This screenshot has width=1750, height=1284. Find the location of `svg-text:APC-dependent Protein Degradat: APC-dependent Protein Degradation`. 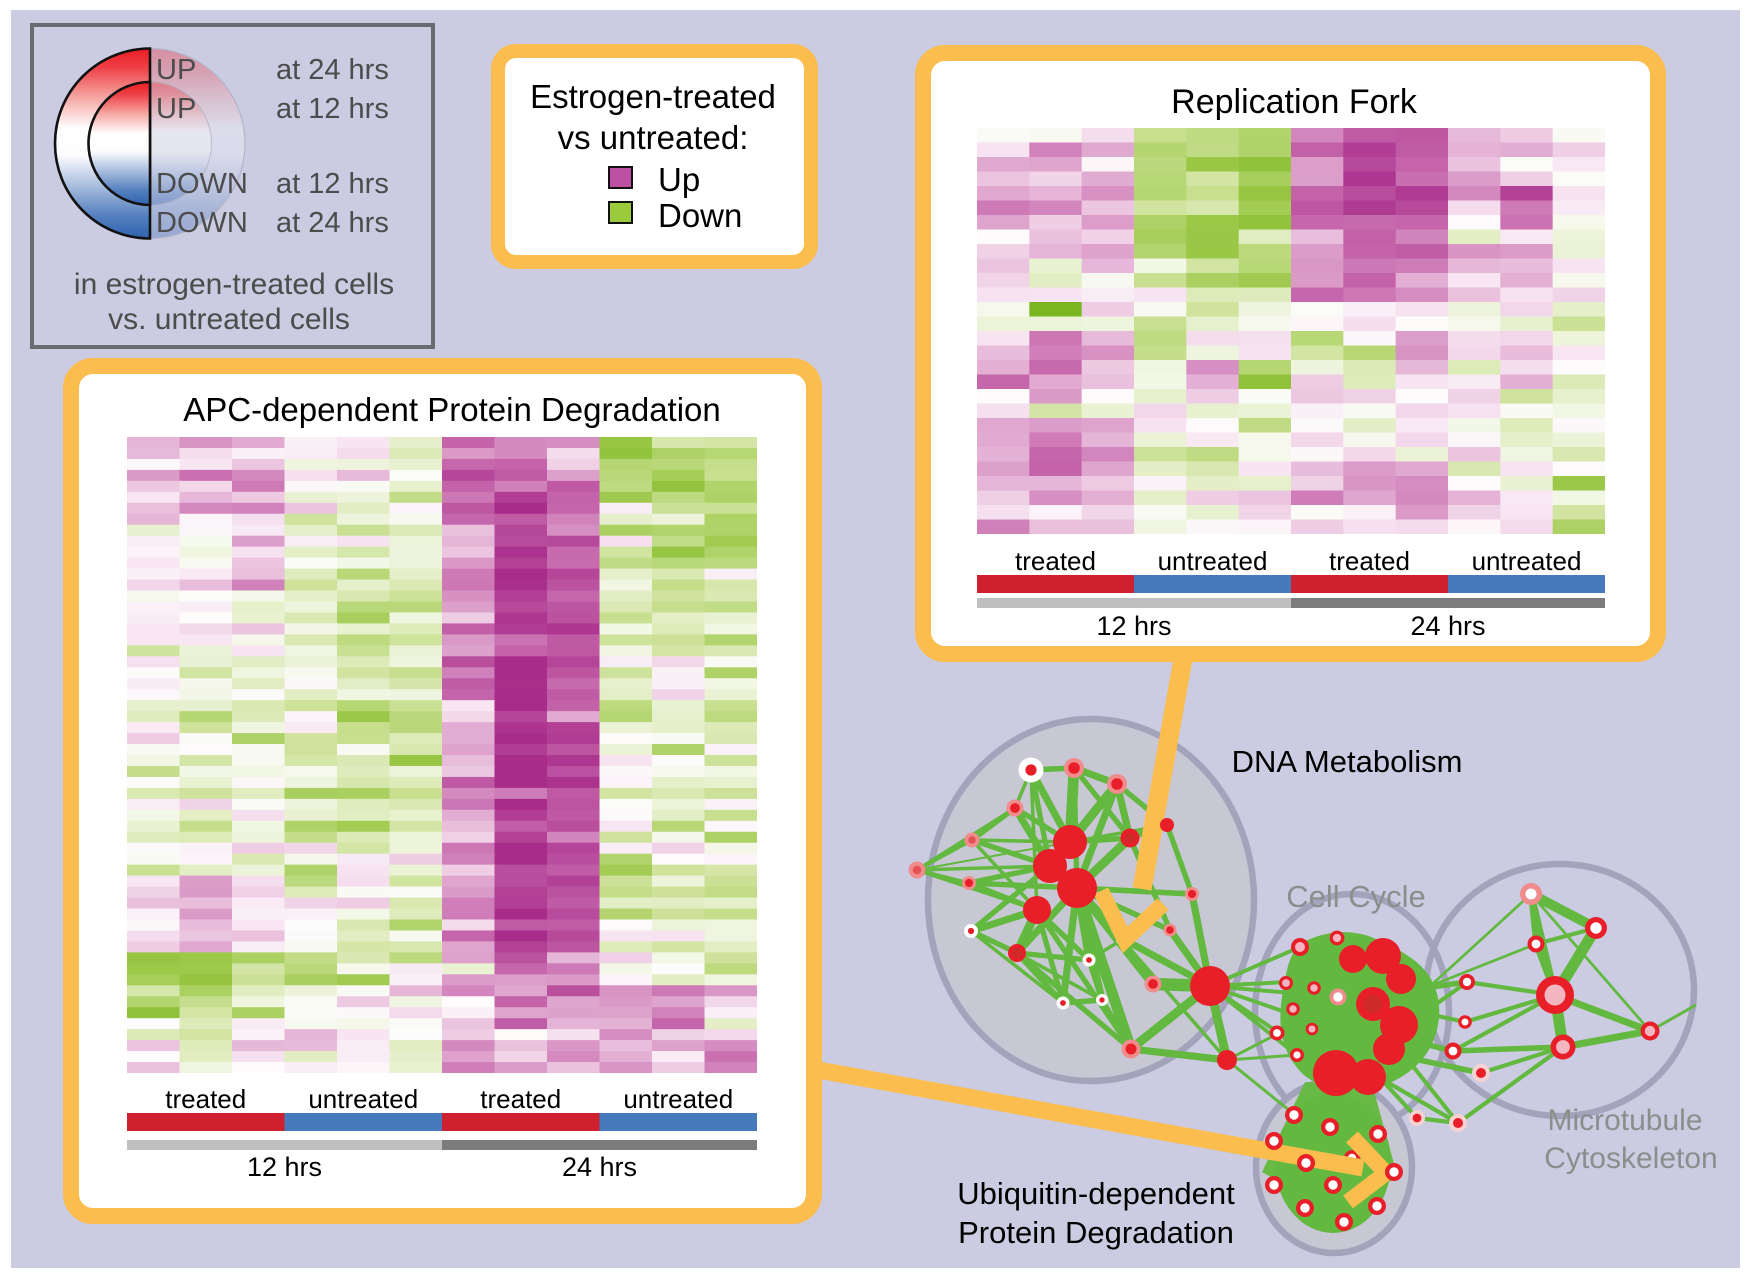

svg-text:APC-dependent Protein Degradat: APC-dependent Protein Degradation is located at coordinates (452, 409).